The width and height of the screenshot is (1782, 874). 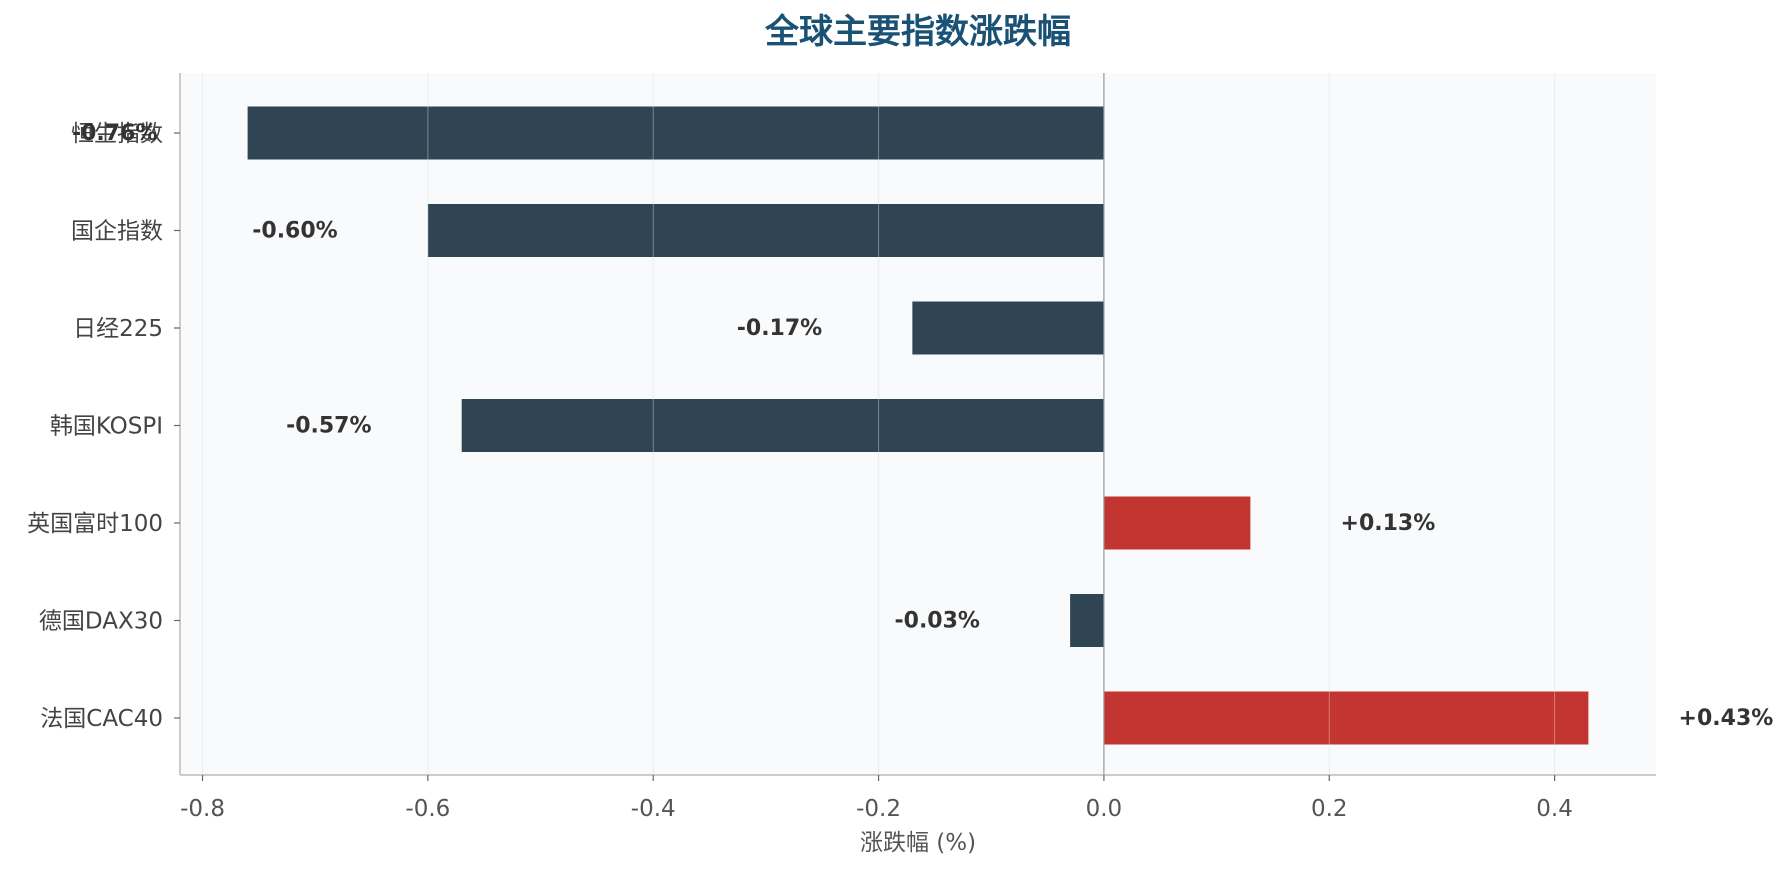 I want to click on x-tick-label-6: 0.4, so click(x=1554, y=809).